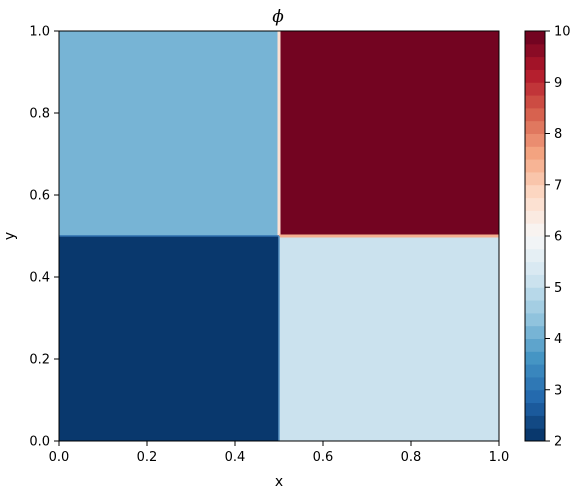  I want to click on x-tick-label: 0.6, so click(323, 457).